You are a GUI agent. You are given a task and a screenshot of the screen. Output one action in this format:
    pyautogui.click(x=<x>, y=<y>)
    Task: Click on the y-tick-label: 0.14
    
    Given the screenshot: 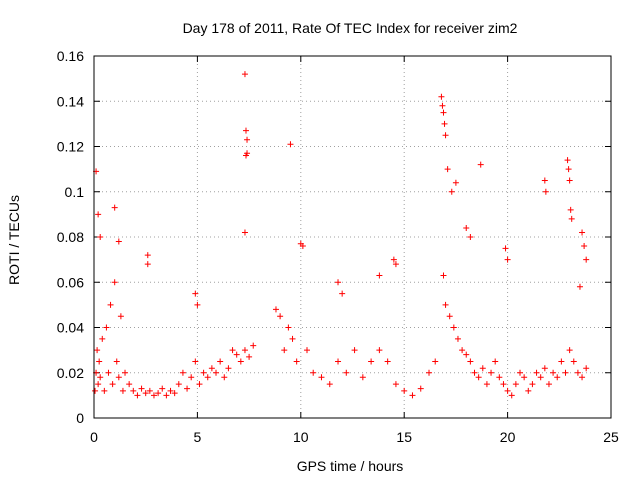 What is the action you would take?
    pyautogui.click(x=70, y=101)
    